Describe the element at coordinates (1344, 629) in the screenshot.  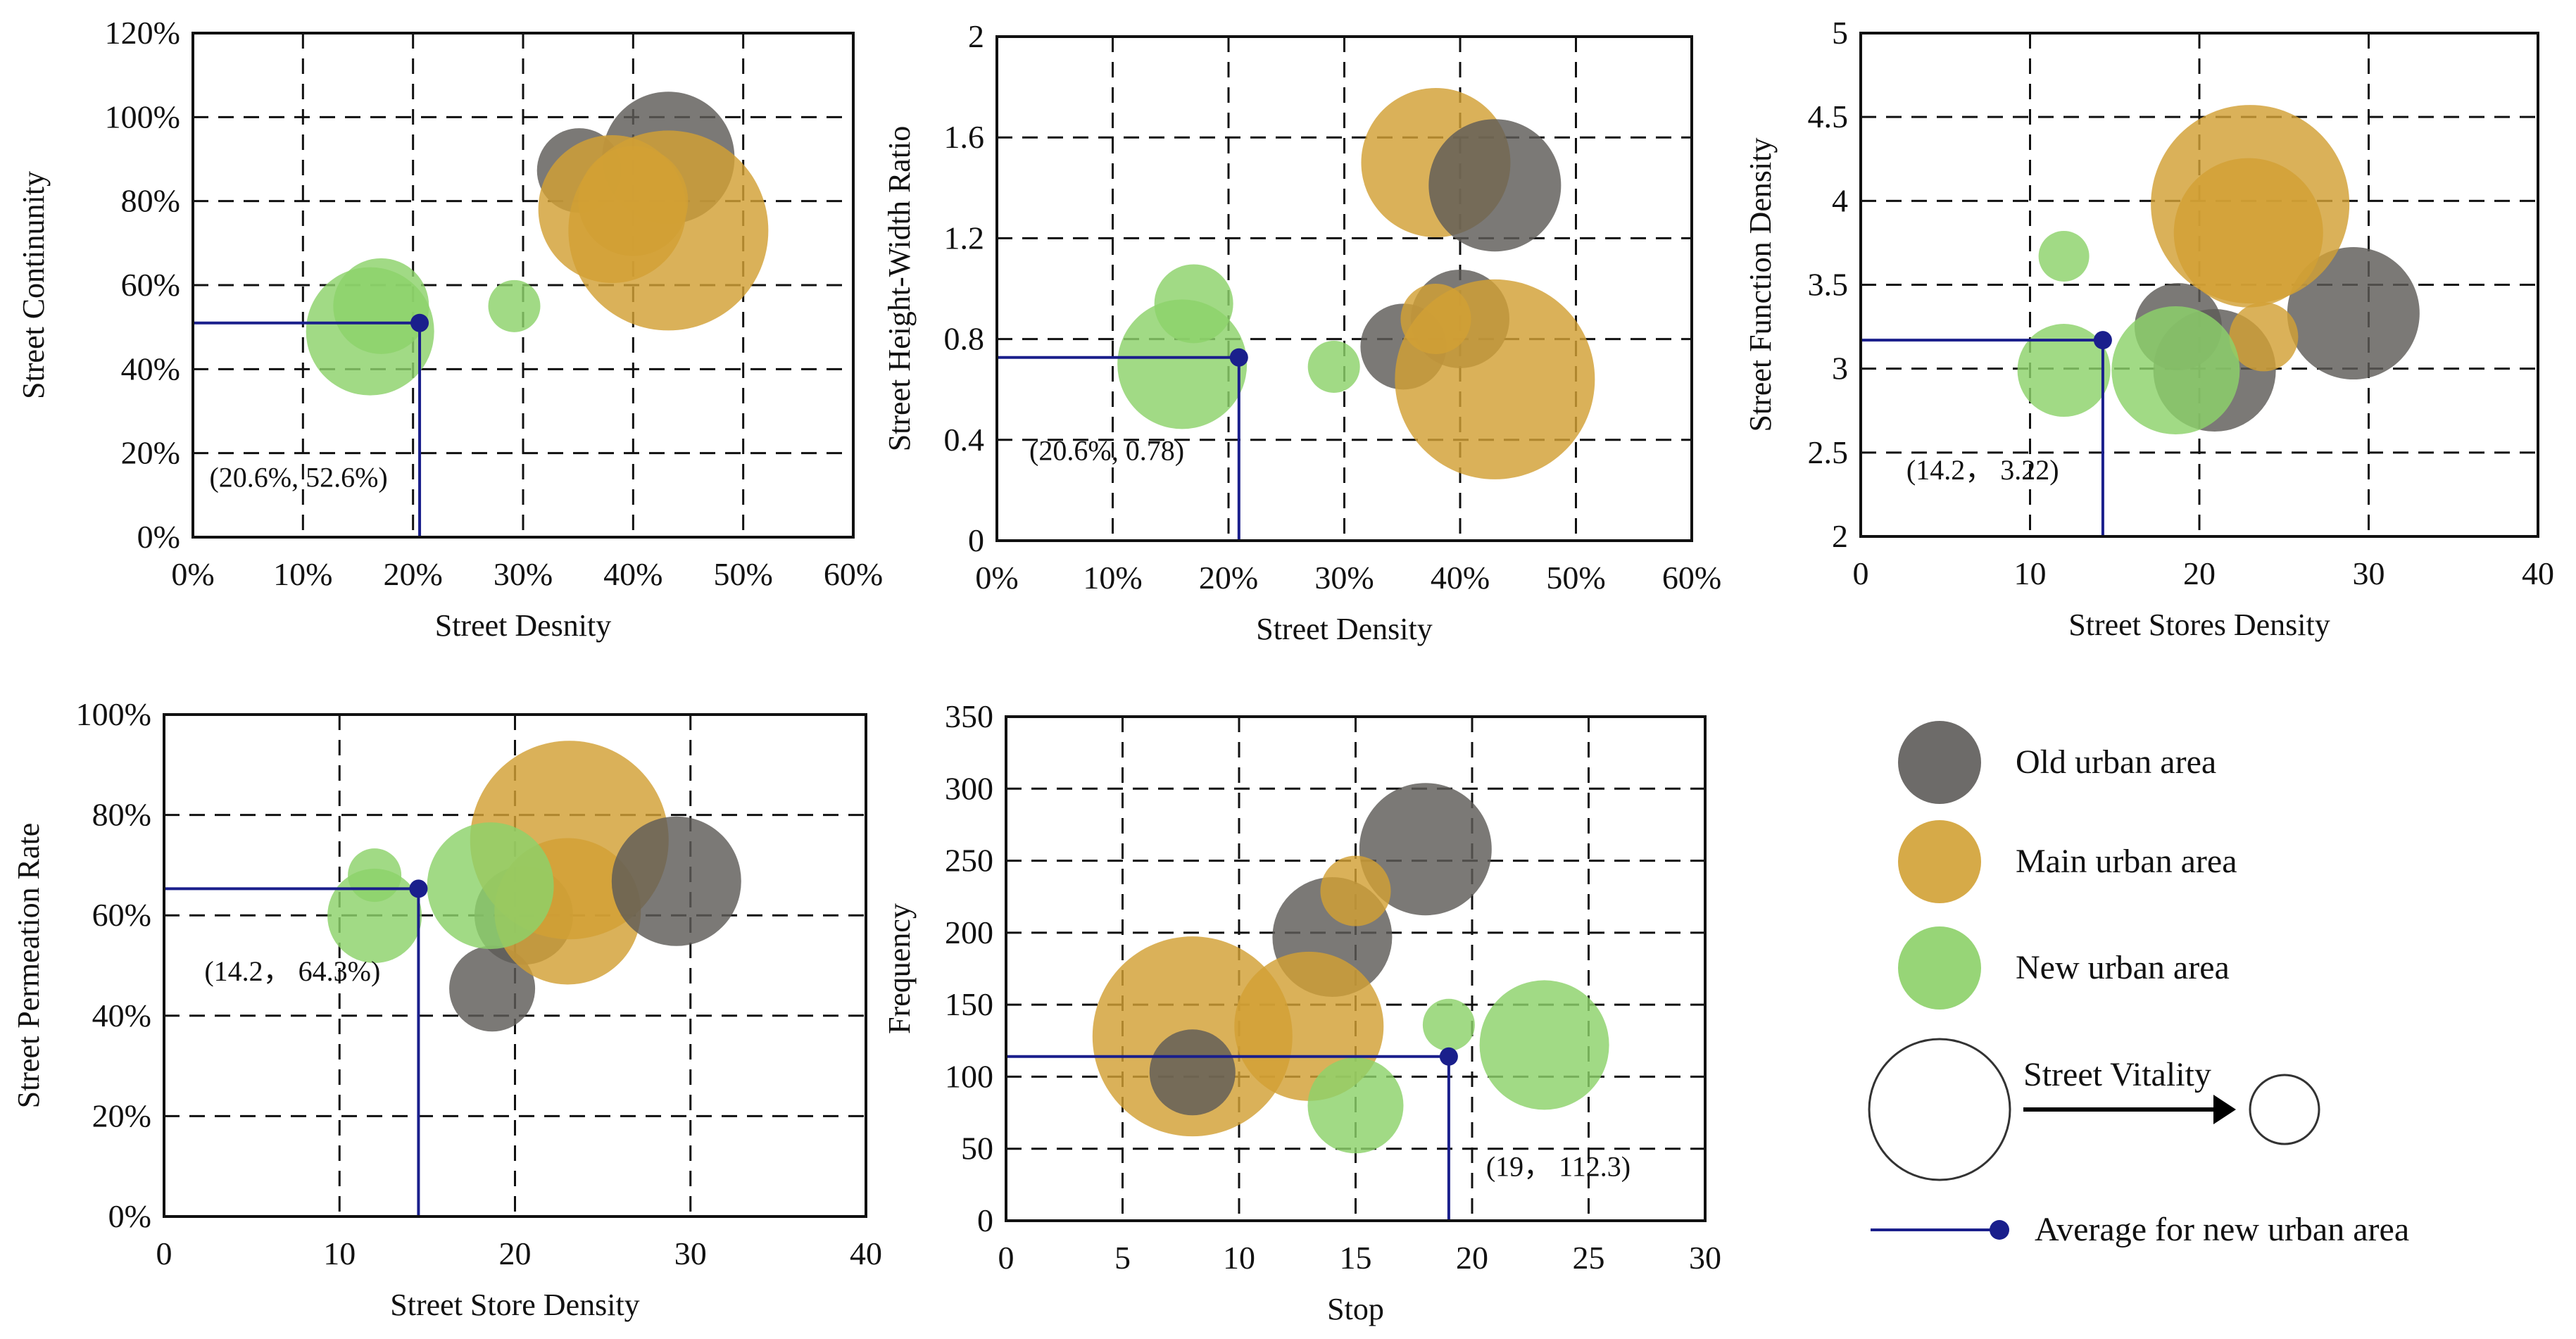
I see `x-axis-label: Street Density` at that location.